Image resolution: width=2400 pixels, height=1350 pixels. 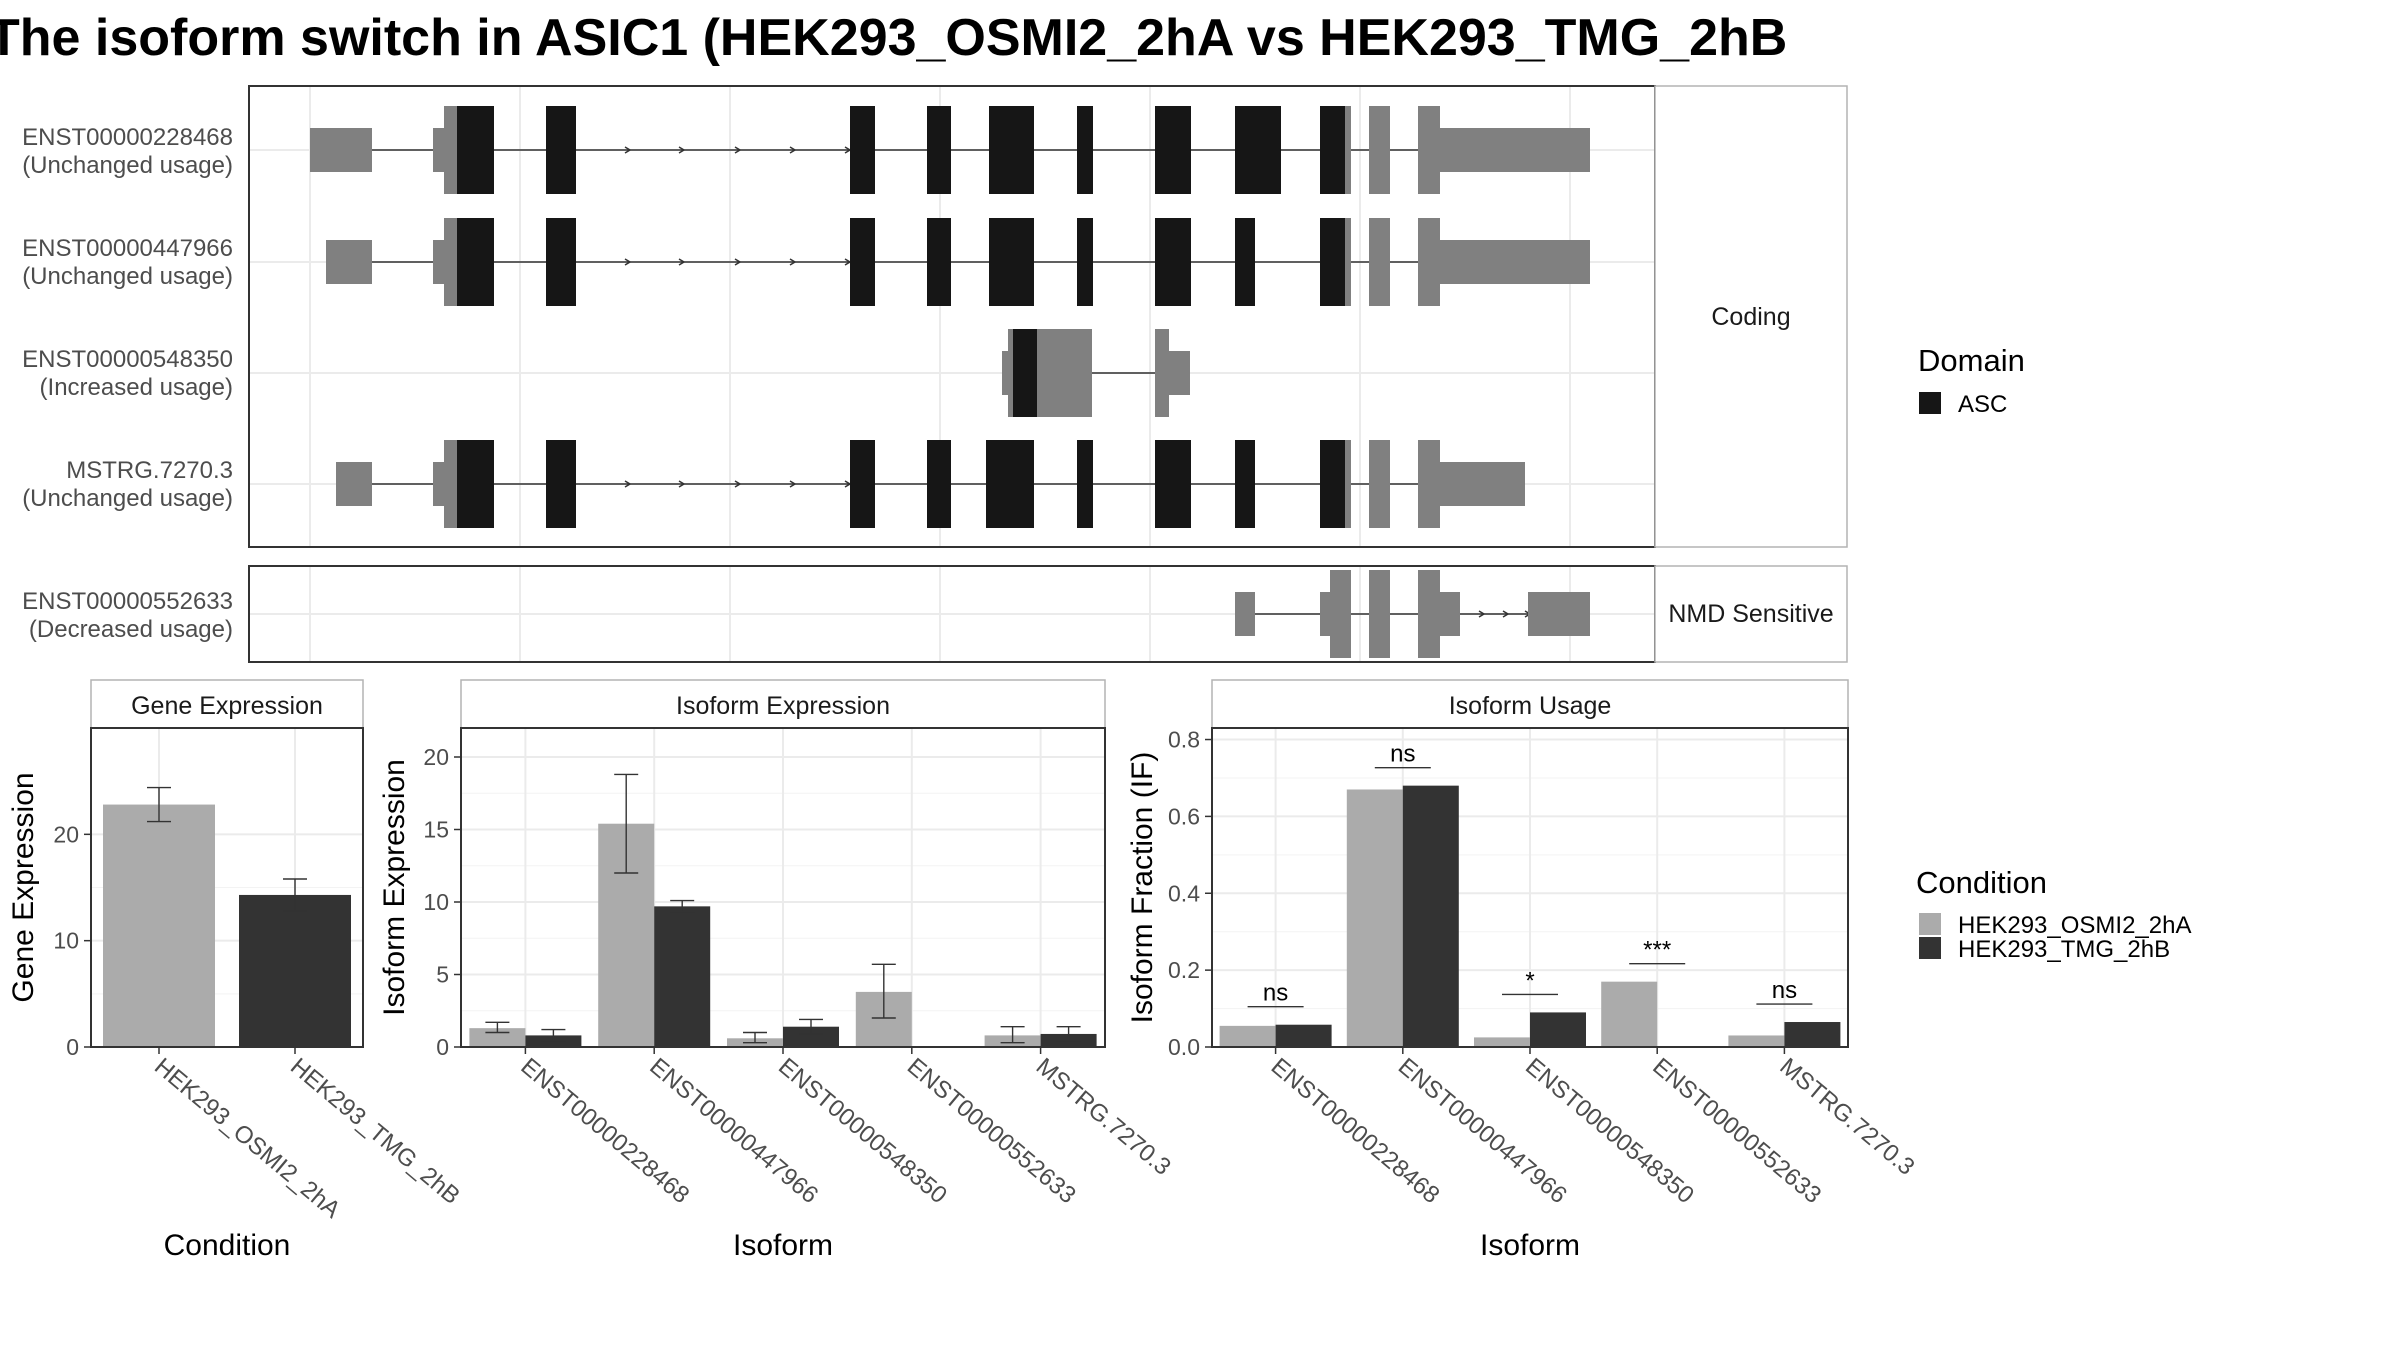 I want to click on y-tick-label: 0.2, so click(x=1184, y=970).